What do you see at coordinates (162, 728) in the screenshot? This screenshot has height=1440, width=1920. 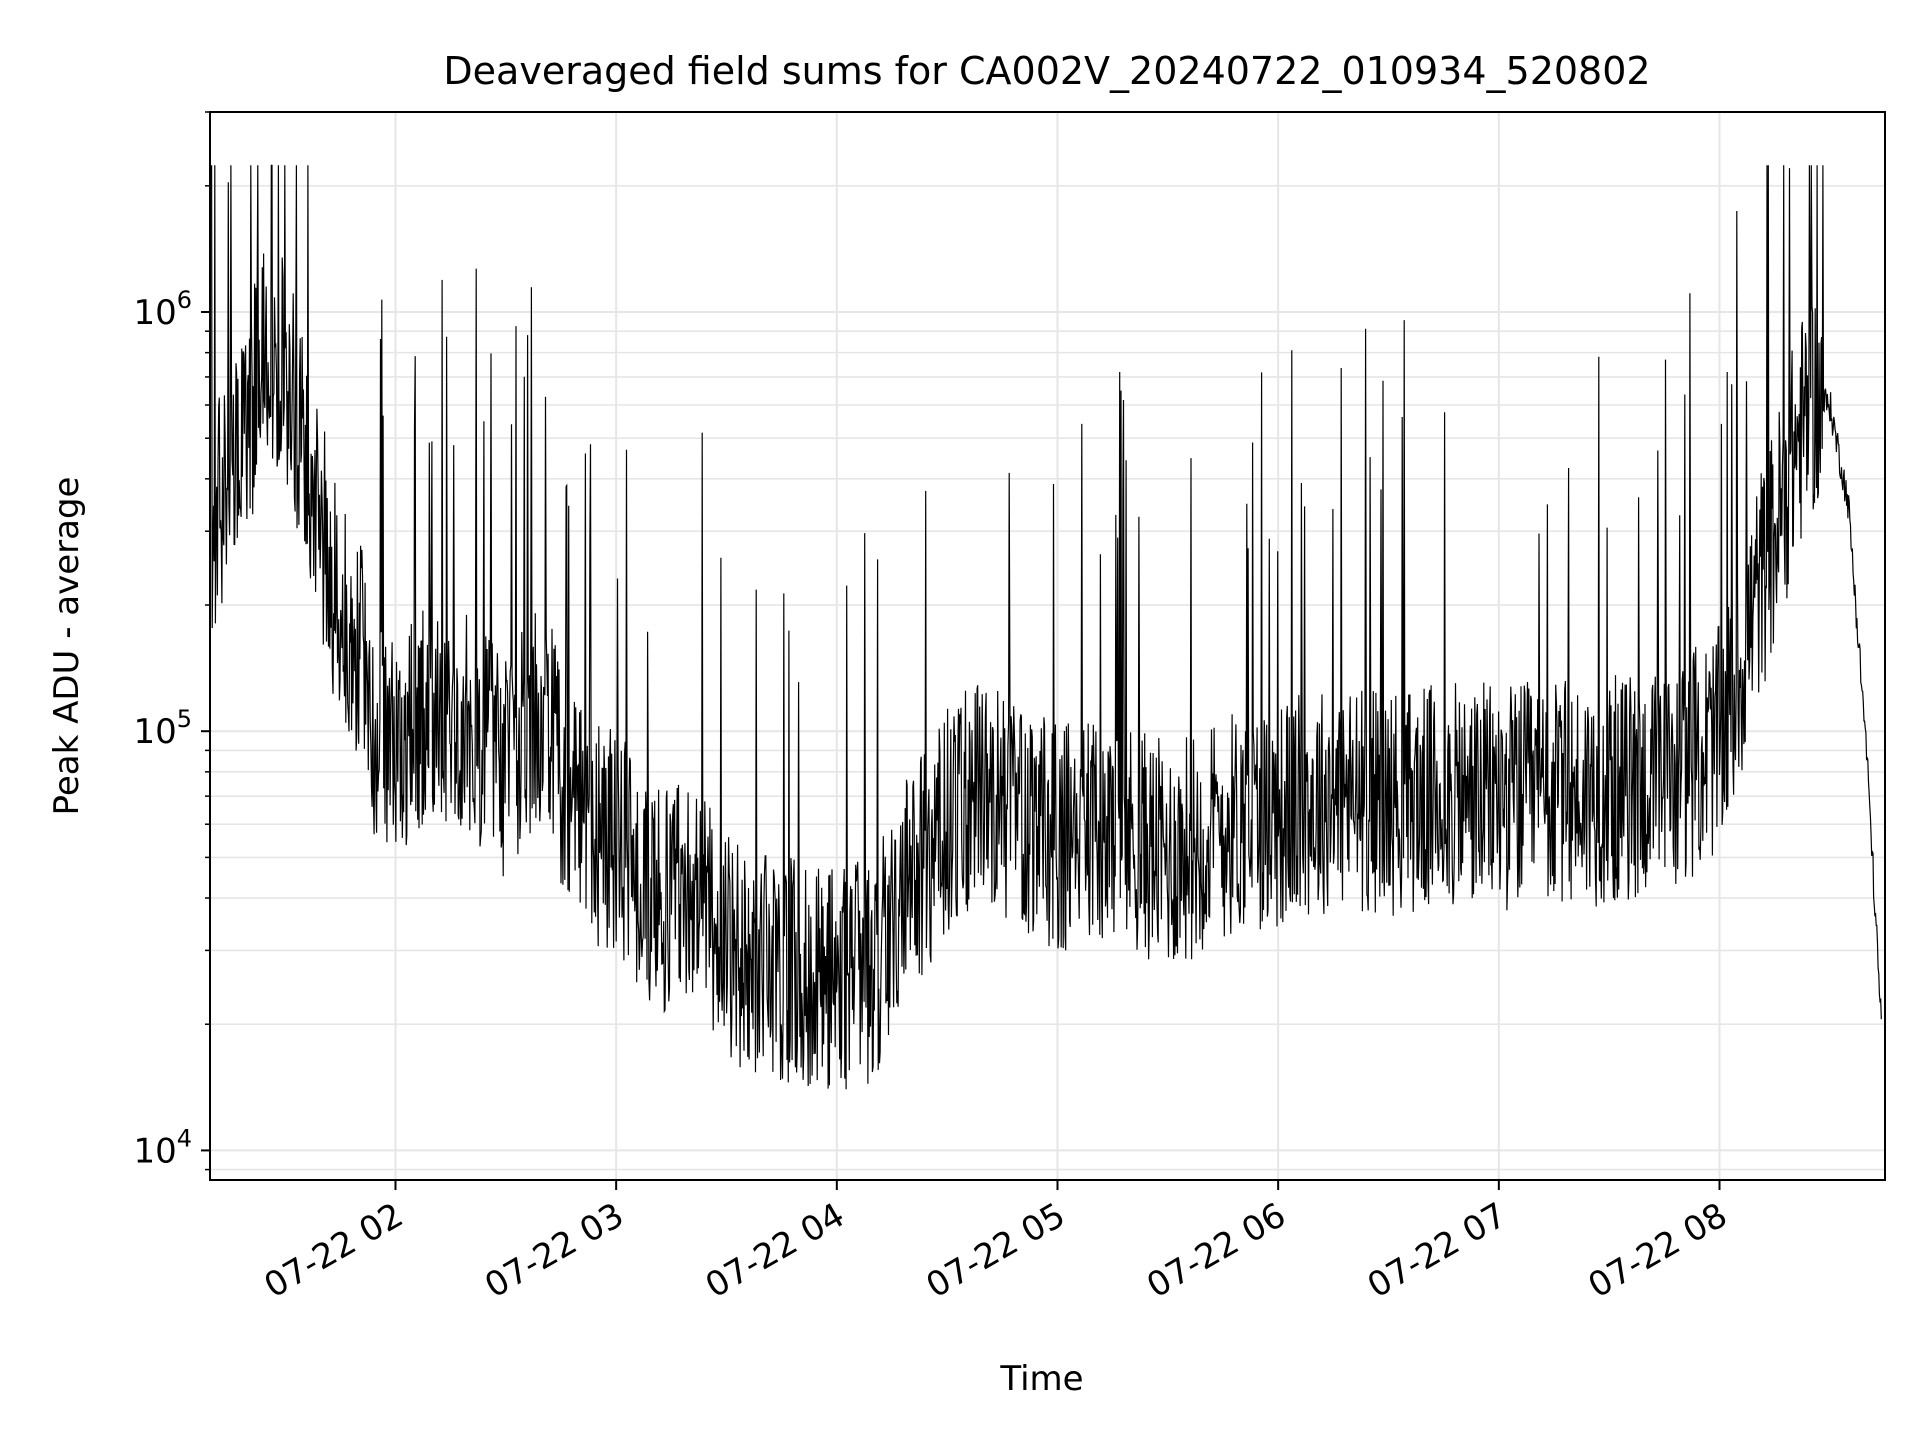 I see `y-tick-label: 10⁵` at bounding box center [162, 728].